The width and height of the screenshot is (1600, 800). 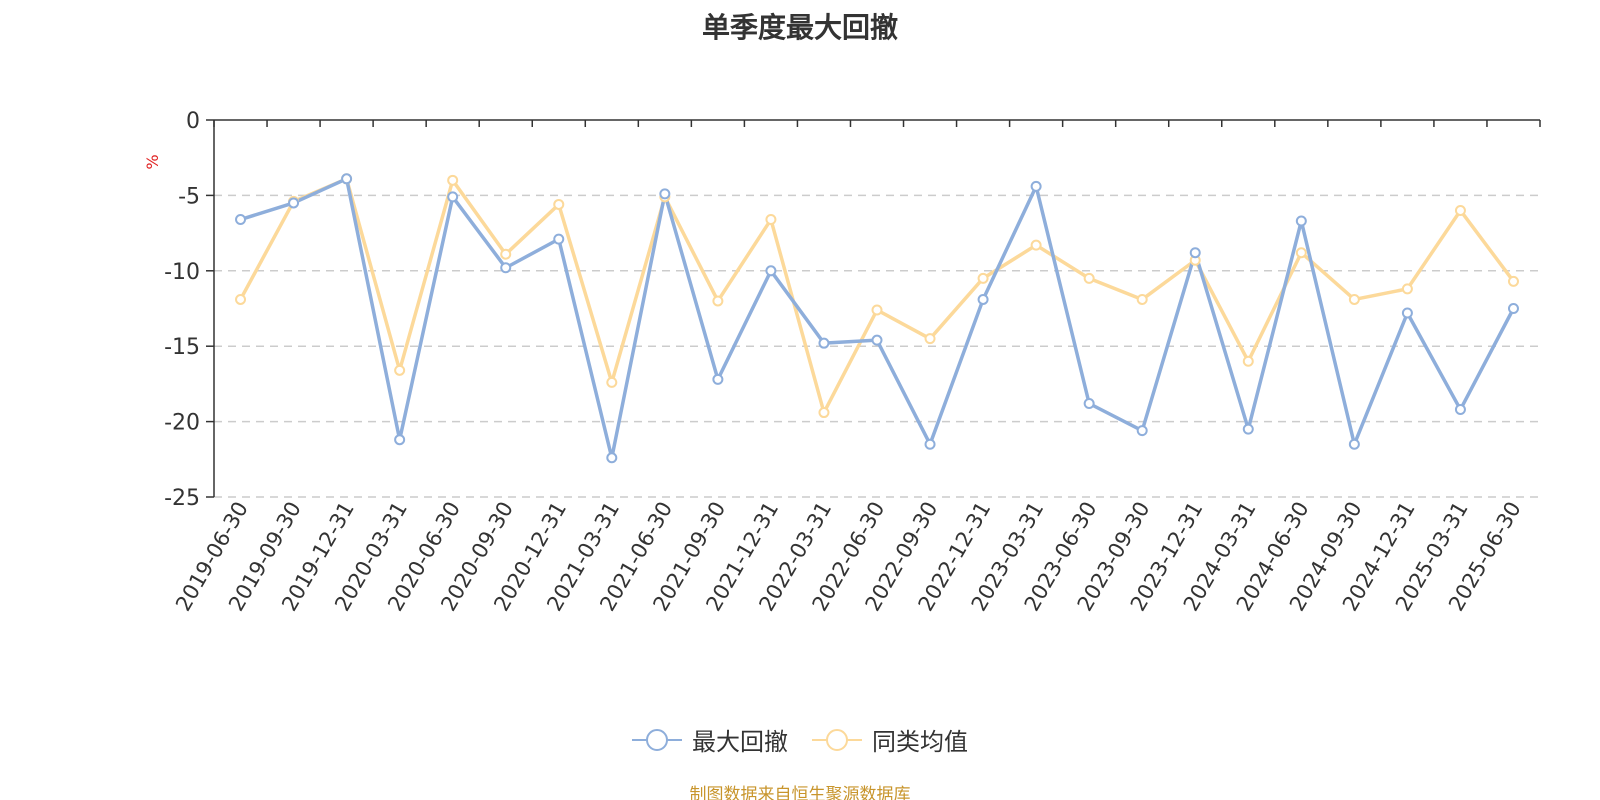 What do you see at coordinates (182, 272) in the screenshot?
I see `y-tick-label: -10` at bounding box center [182, 272].